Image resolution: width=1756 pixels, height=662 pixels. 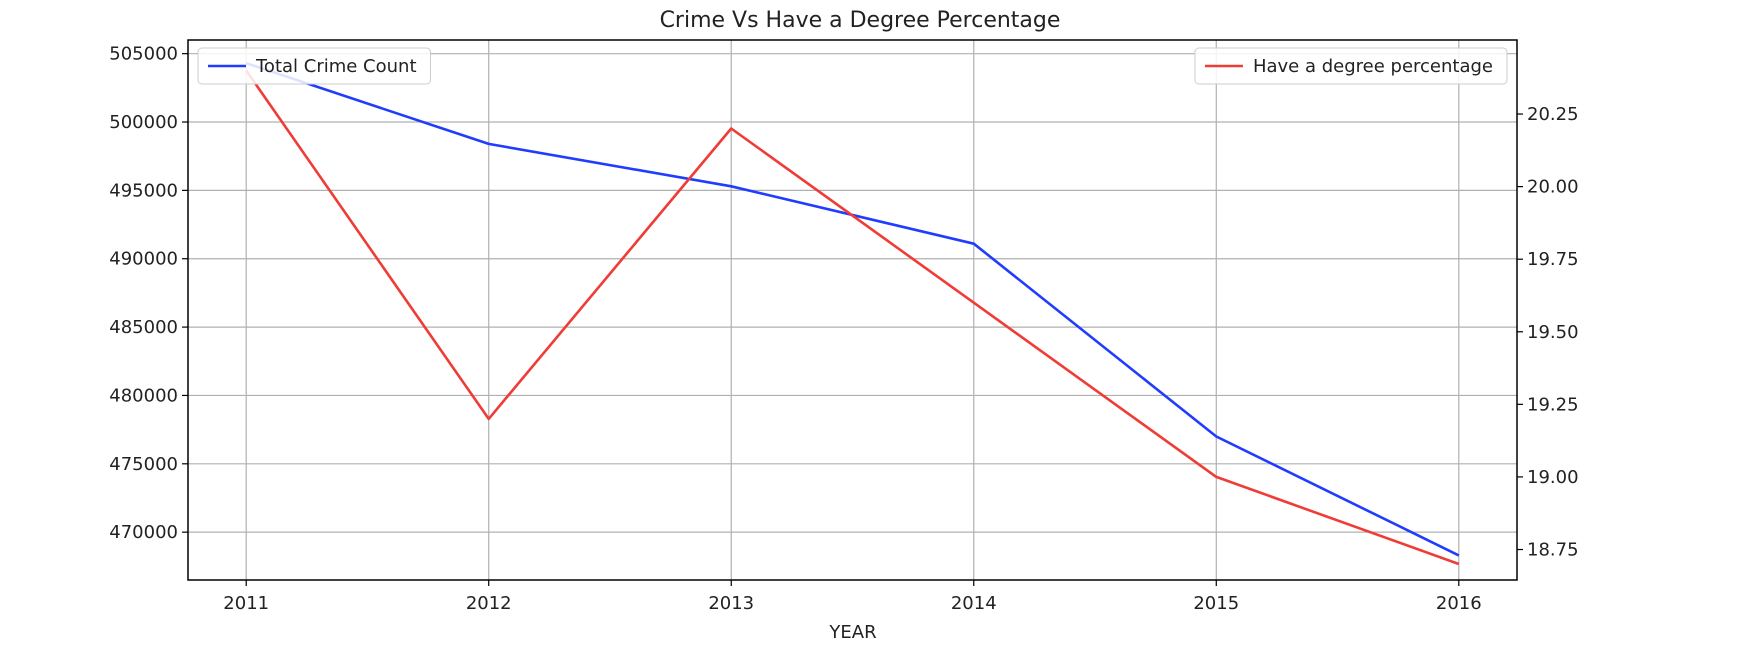 What do you see at coordinates (143, 395) in the screenshot?
I see `y-tick-label: 480000` at bounding box center [143, 395].